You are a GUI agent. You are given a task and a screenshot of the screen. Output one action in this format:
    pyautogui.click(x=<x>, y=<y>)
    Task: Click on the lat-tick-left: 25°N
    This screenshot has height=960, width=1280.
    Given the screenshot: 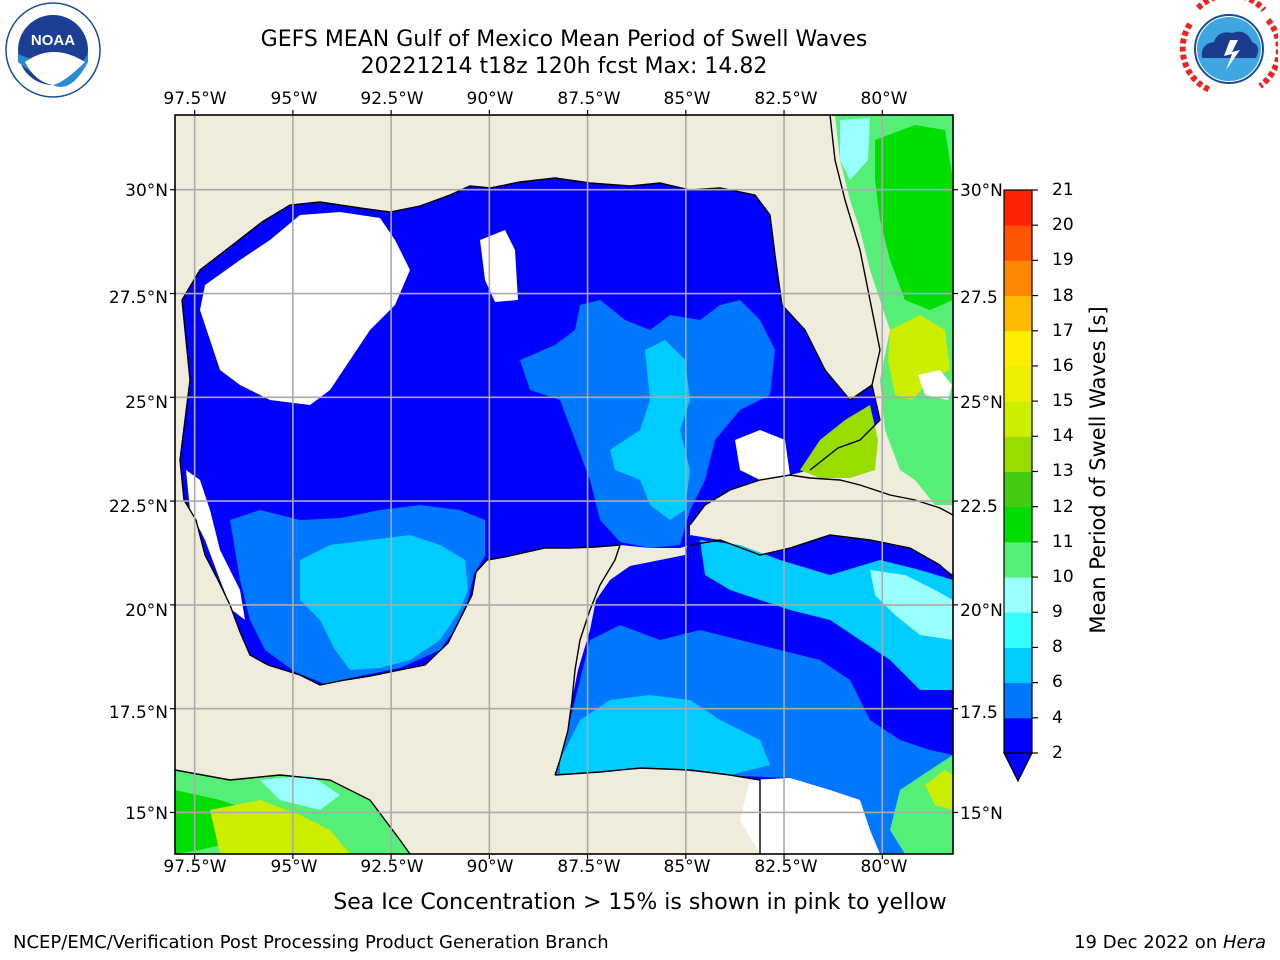 What is the action you would take?
    pyautogui.click(x=146, y=403)
    